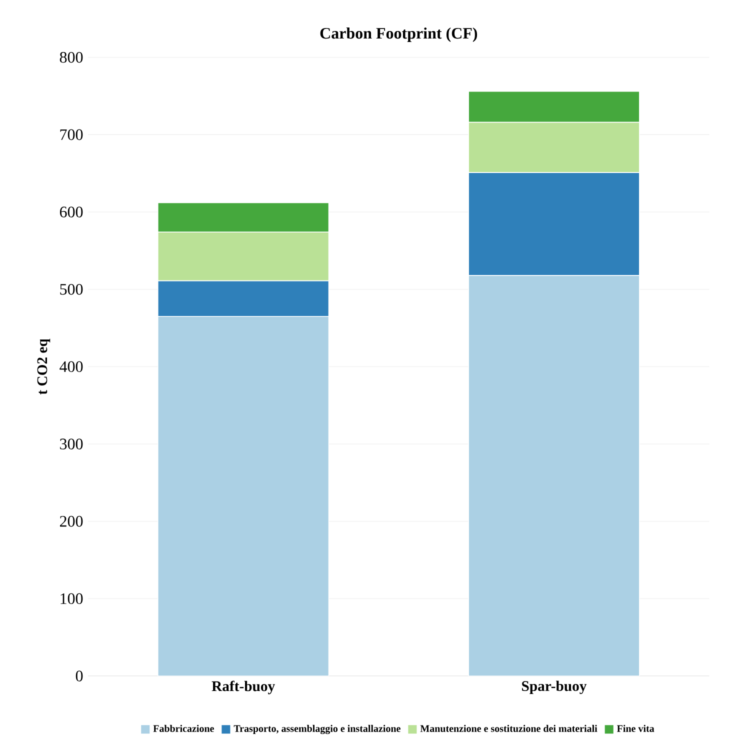 The width and height of the screenshot is (730, 740). I want to click on y-tick-label: 200, so click(71, 521).